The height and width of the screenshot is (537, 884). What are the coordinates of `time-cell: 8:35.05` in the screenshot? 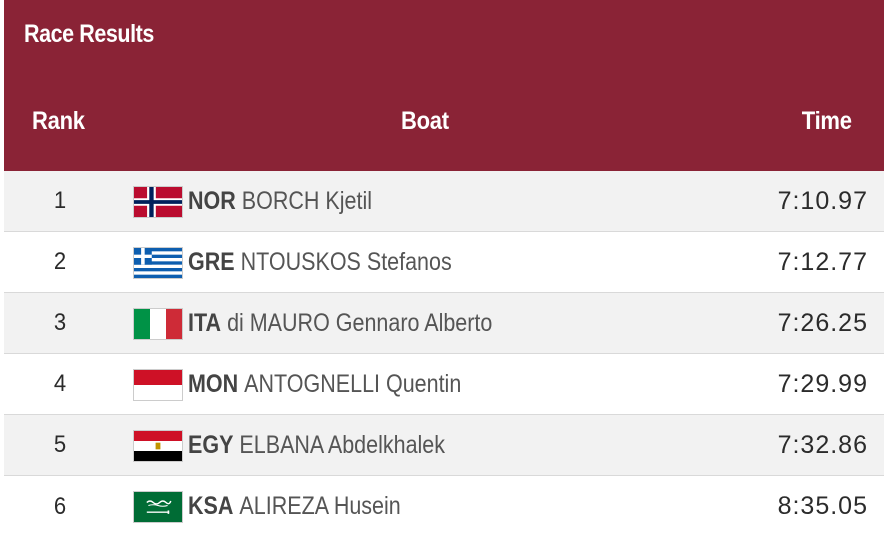 It's located at (822, 506).